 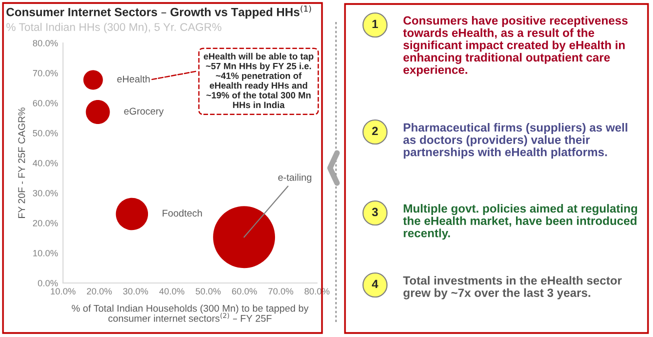 What do you see at coordinates (515, 141) in the screenshot?
I see `text: Pharmaceutical firms (suppliers) as well as doctors (providers) value their partnerships with eHealth platforms.` at bounding box center [515, 141].